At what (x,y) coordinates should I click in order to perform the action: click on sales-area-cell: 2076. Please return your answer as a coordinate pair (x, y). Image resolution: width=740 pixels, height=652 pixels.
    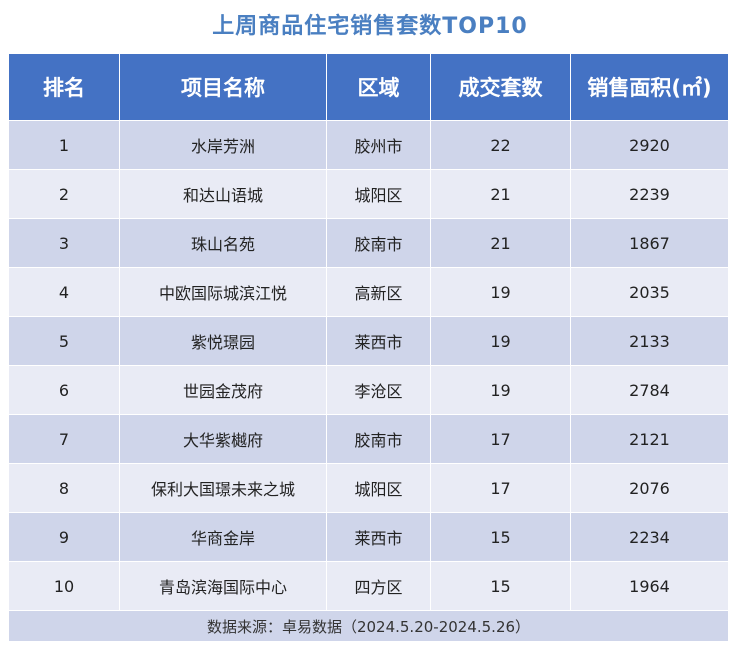
    Looking at the image, I should click on (649, 488).